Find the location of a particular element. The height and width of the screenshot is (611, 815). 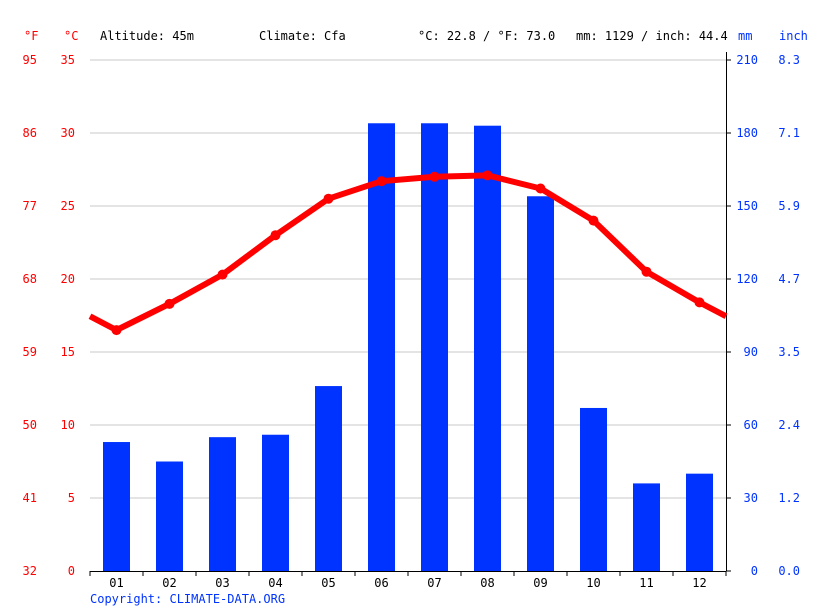

celsius-tick-label: 10 is located at coordinates (68, 425).